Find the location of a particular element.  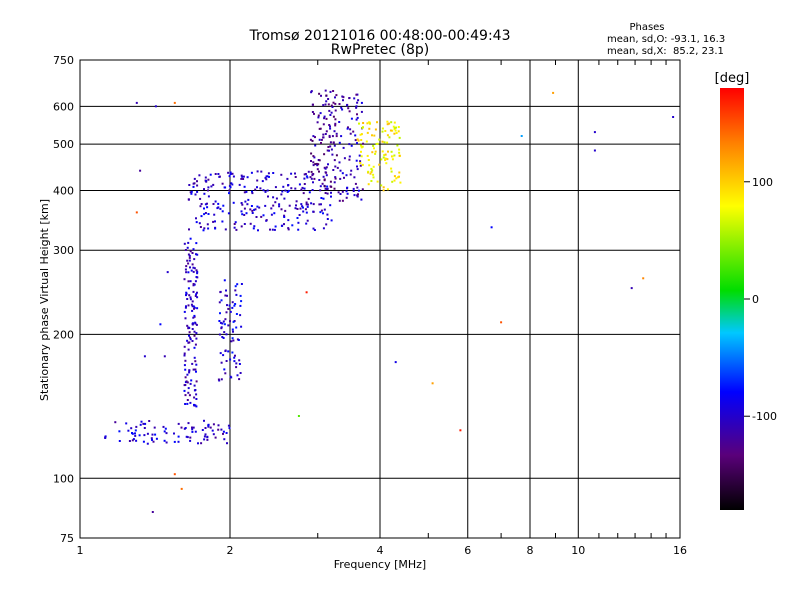

x-tick-label: 16 is located at coordinates (680, 550).